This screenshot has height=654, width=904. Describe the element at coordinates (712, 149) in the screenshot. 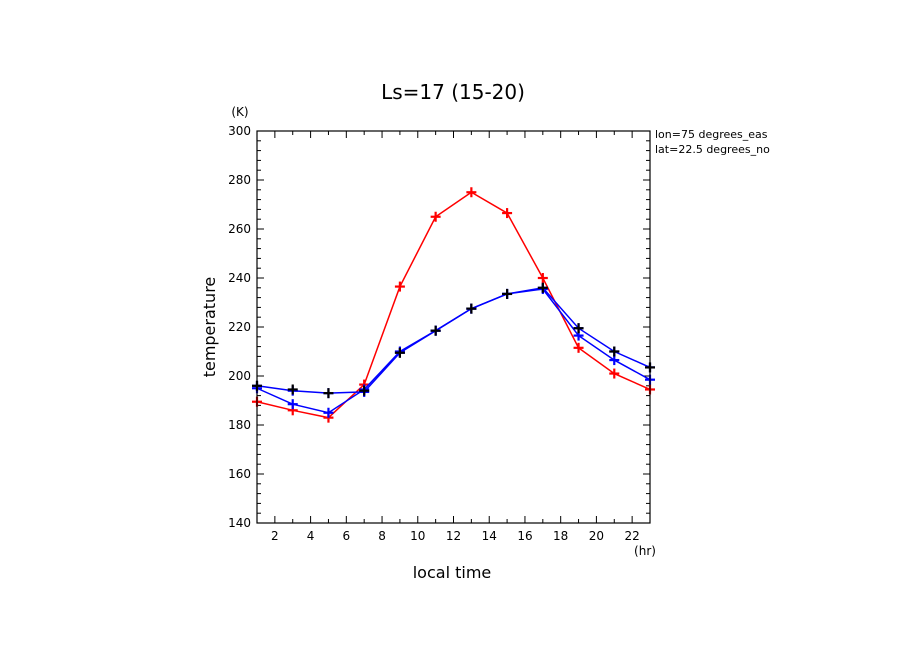

I see `annotation-lat: lat=22.5 degrees_no` at that location.